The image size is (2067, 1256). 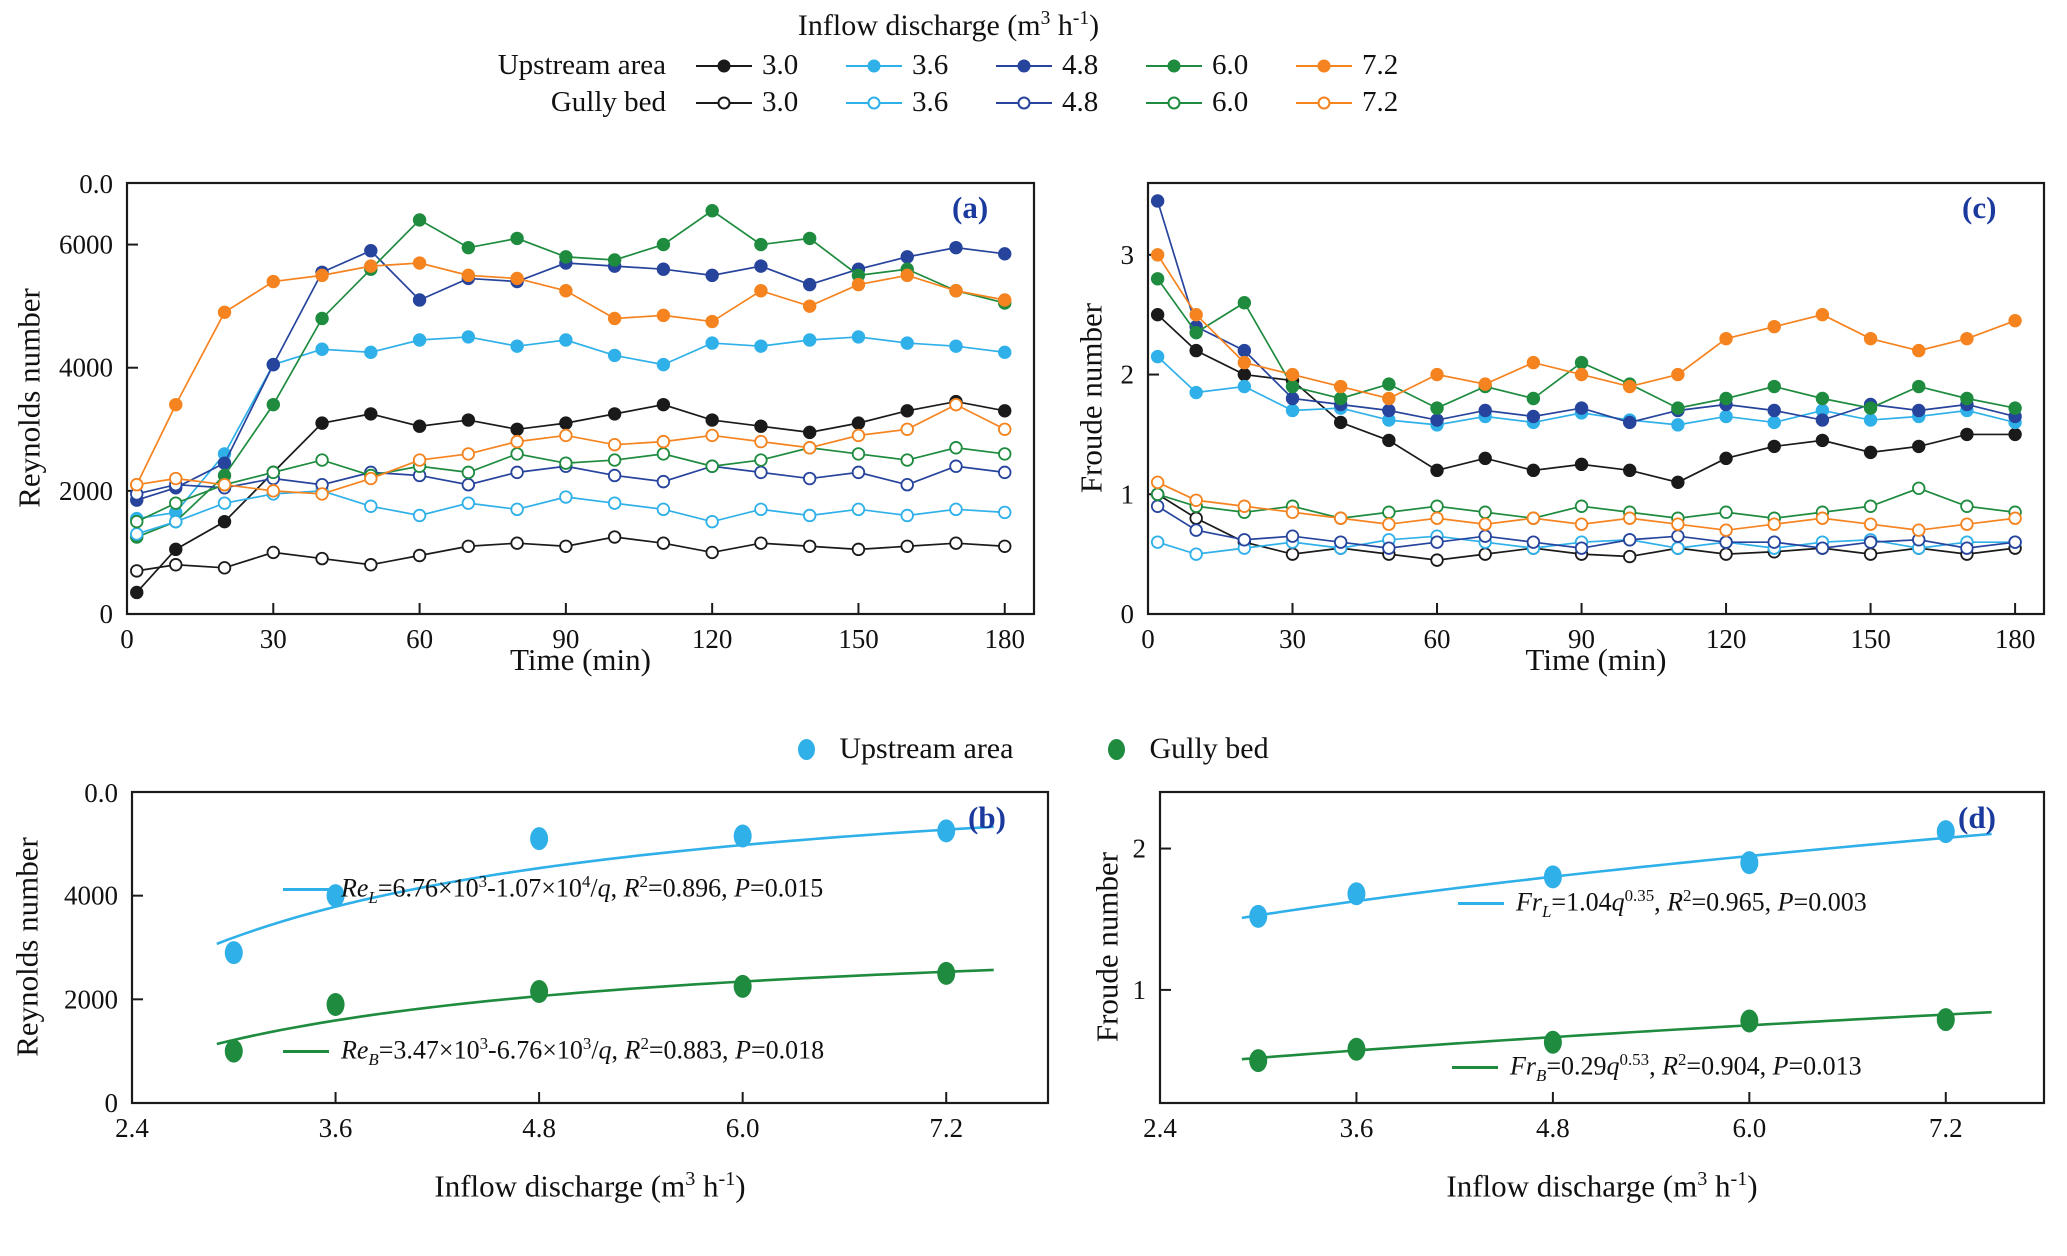 What do you see at coordinates (1691, 903) in the screenshot?
I see `equation-text: FrL=1.04q0.35, R2=0.965, P=0.003` at bounding box center [1691, 903].